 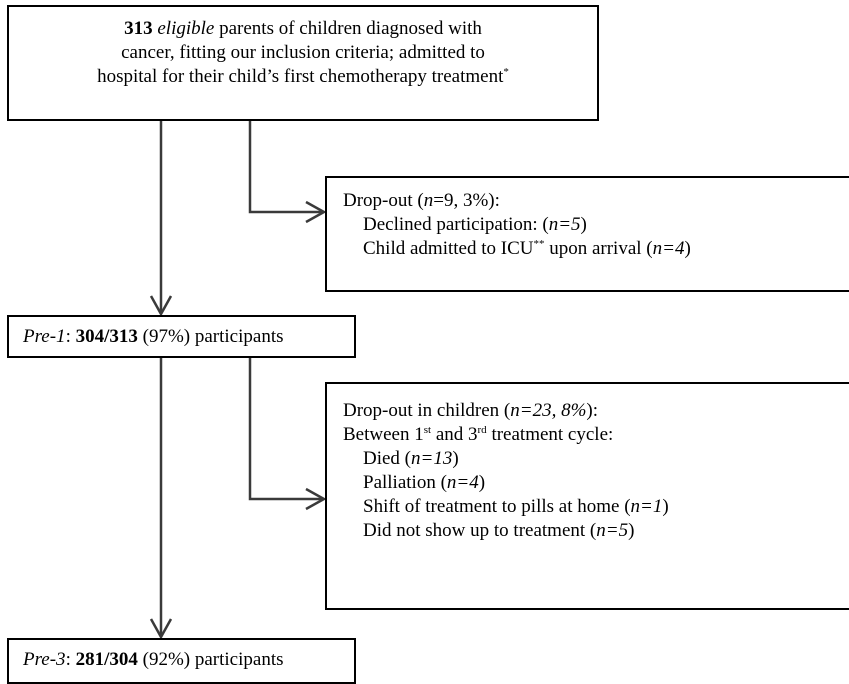 I want to click on text: eligible, so click(x=186, y=28).